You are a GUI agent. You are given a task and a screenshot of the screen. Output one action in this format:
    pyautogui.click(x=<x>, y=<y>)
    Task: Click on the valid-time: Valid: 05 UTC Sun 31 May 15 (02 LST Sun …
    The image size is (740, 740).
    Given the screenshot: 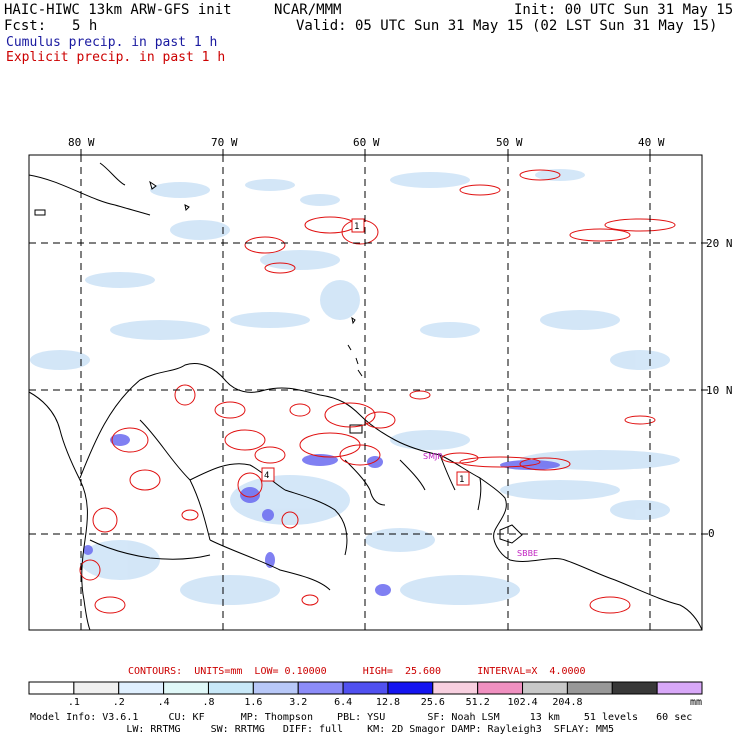 What is the action you would take?
    pyautogui.click(x=507, y=26)
    